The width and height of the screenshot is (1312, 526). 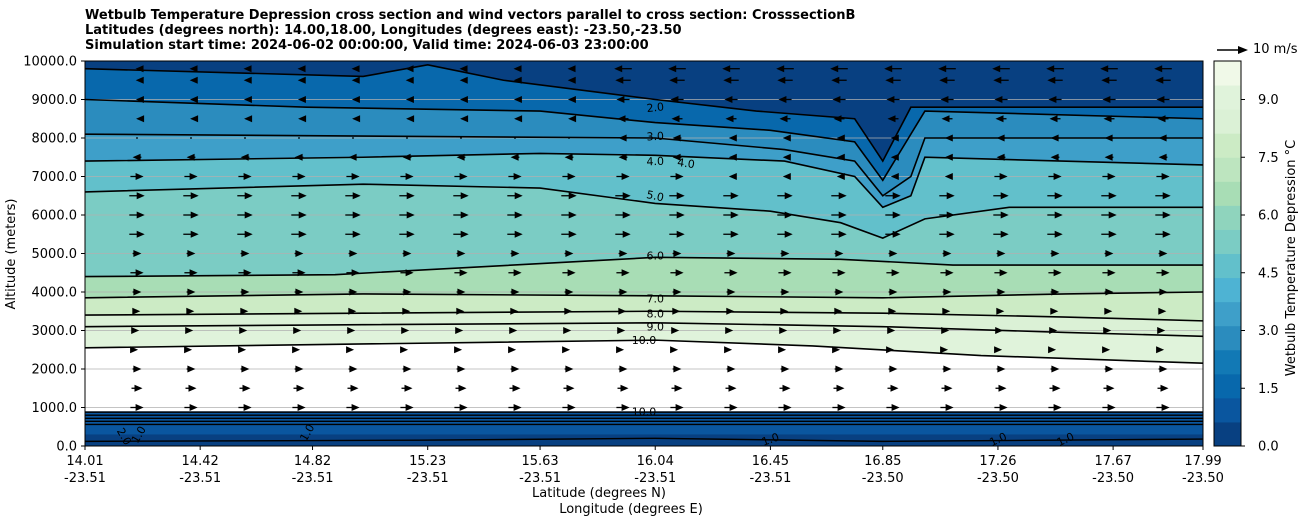 What do you see at coordinates (312, 461) in the screenshot?
I see `x-tick-label-lat: 14.82` at bounding box center [312, 461].